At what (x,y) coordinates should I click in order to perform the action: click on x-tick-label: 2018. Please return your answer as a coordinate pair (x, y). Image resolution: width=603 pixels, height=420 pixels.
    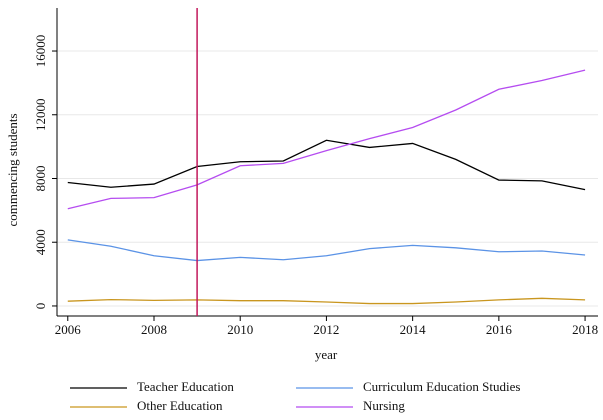
    Looking at the image, I should click on (585, 329).